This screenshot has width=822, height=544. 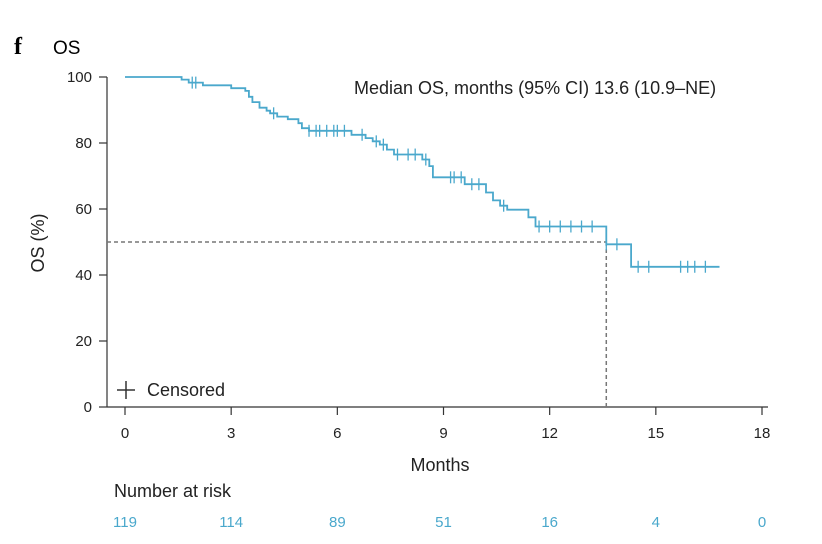 I want to click on risk-value: 0, so click(x=762, y=522).